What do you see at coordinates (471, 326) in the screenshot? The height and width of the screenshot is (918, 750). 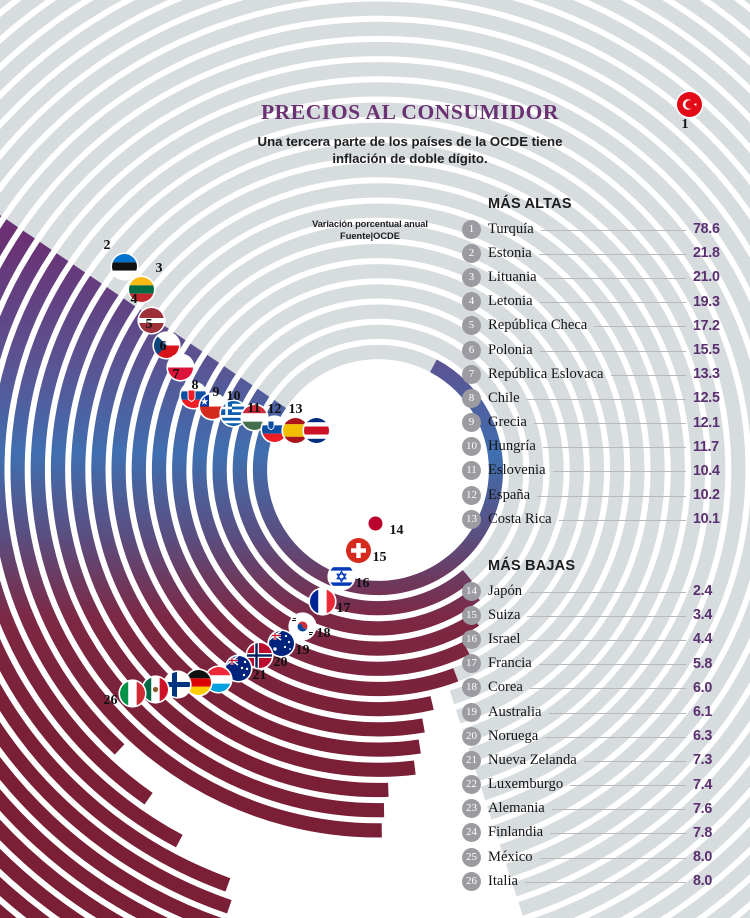 I see `rank-badge: 5` at bounding box center [471, 326].